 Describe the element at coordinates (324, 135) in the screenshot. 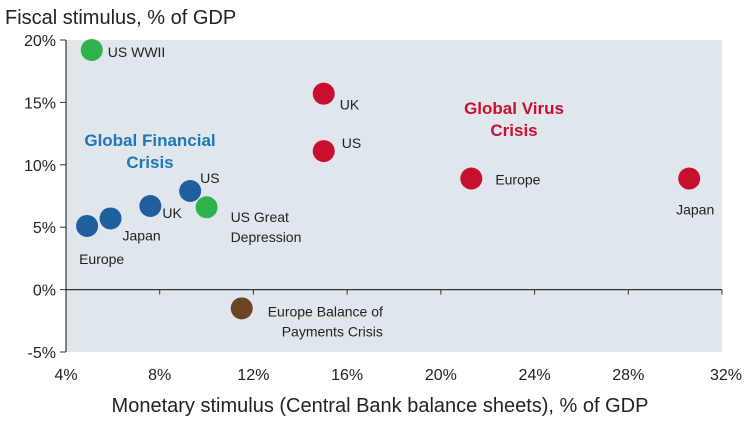

I see `group-labels: Global Financial Crisis Global Virus Crisis` at that location.